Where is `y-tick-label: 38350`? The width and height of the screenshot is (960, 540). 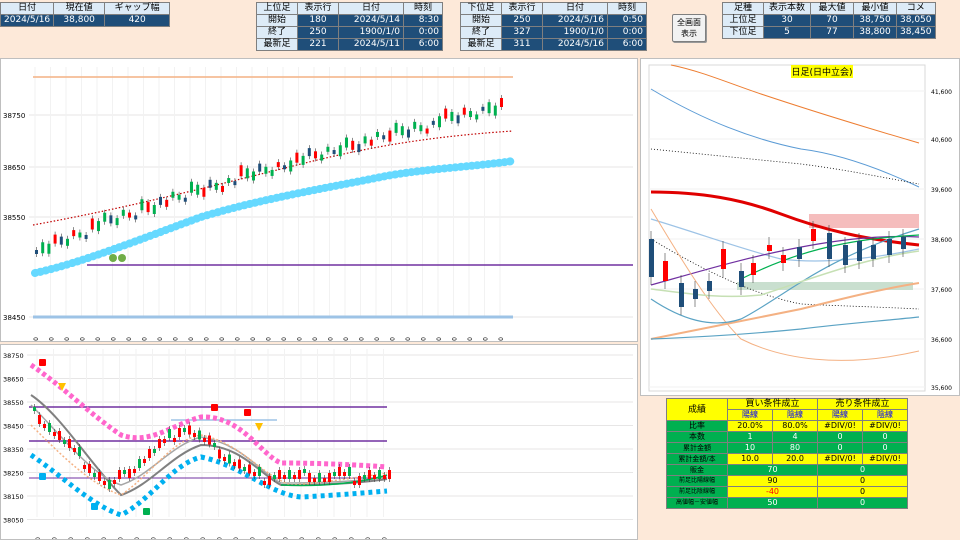
y-tick-label: 38350 is located at coordinates (13, 450).